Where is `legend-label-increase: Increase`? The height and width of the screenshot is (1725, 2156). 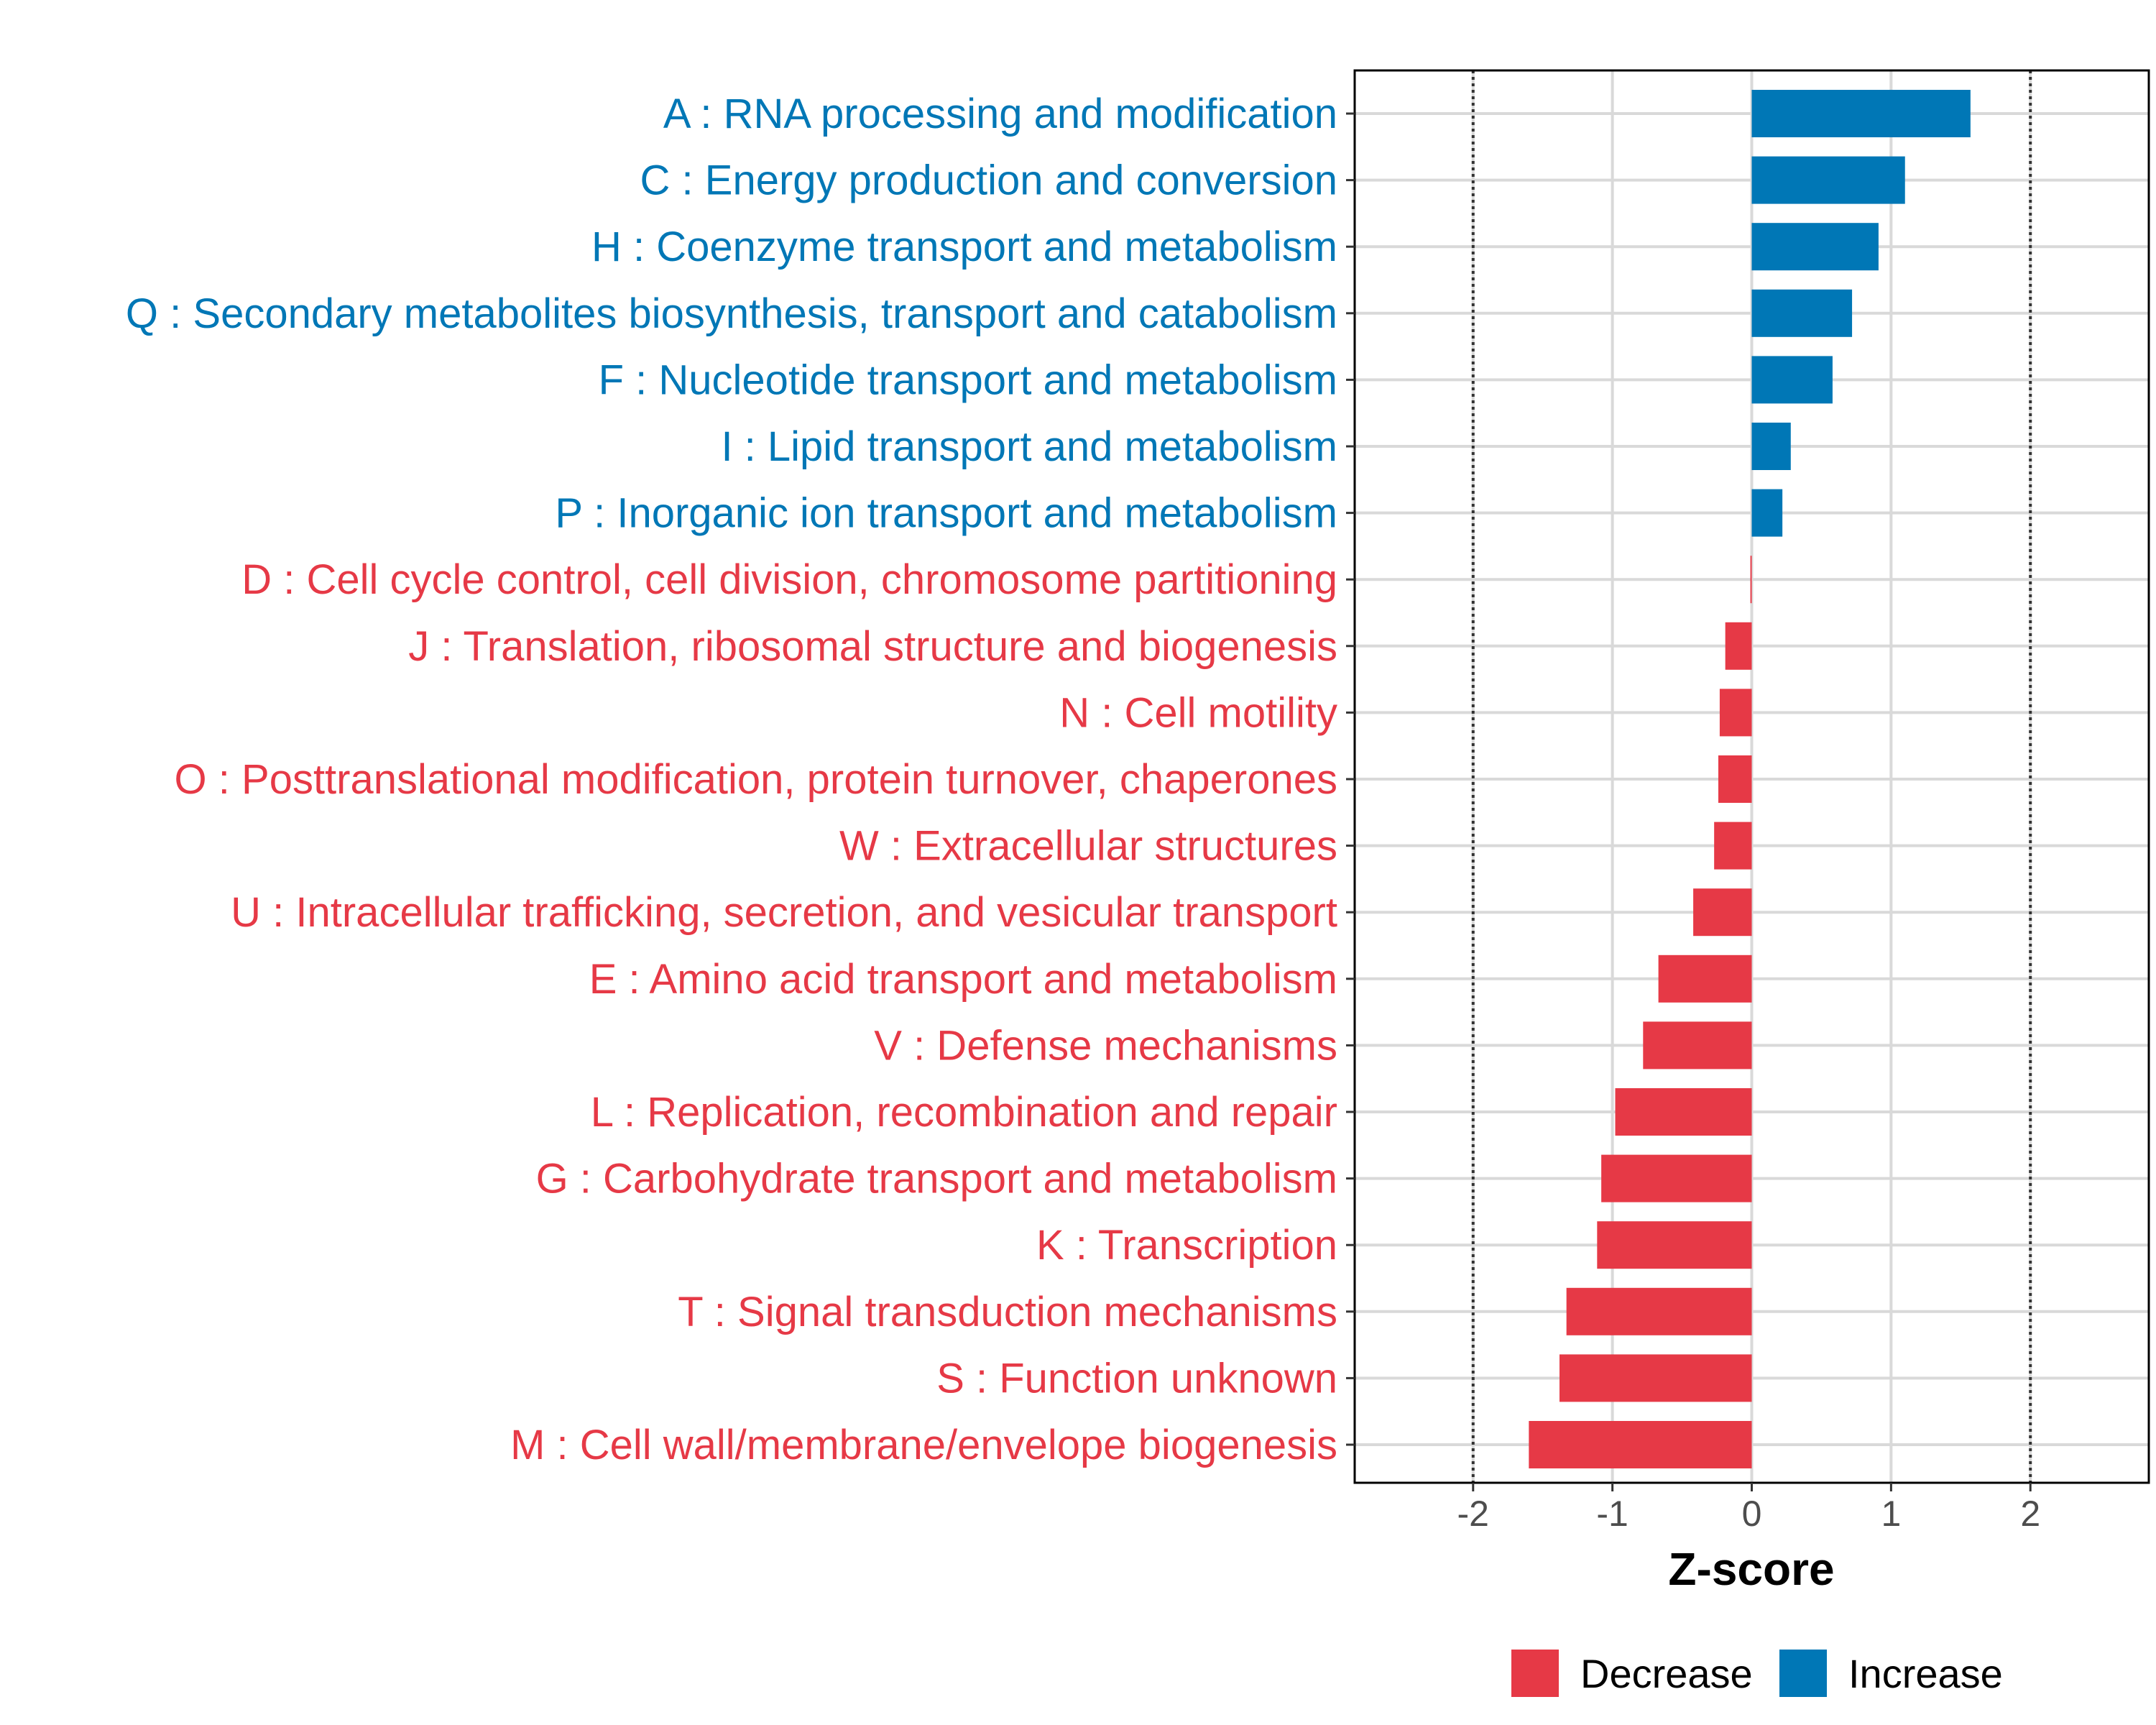 legend-label-increase: Increase is located at coordinates (1925, 1673).